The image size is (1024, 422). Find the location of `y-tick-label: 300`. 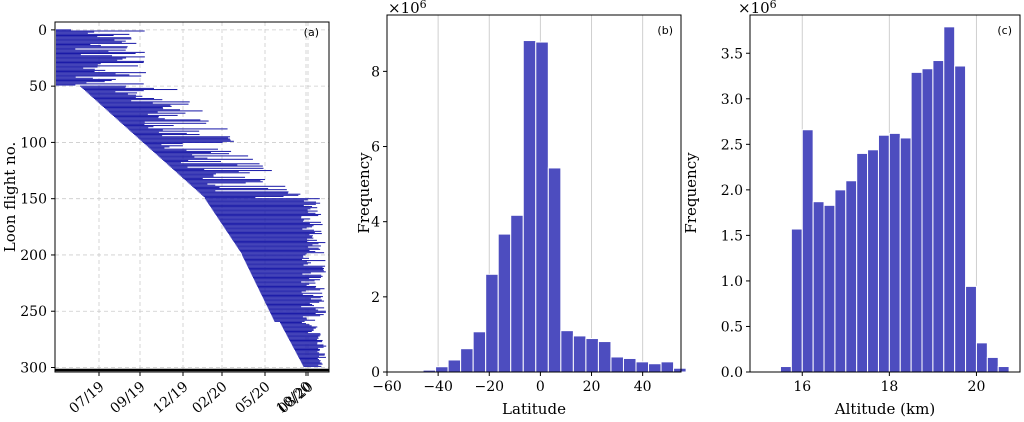

y-tick-label: 300 is located at coordinates (33, 368).